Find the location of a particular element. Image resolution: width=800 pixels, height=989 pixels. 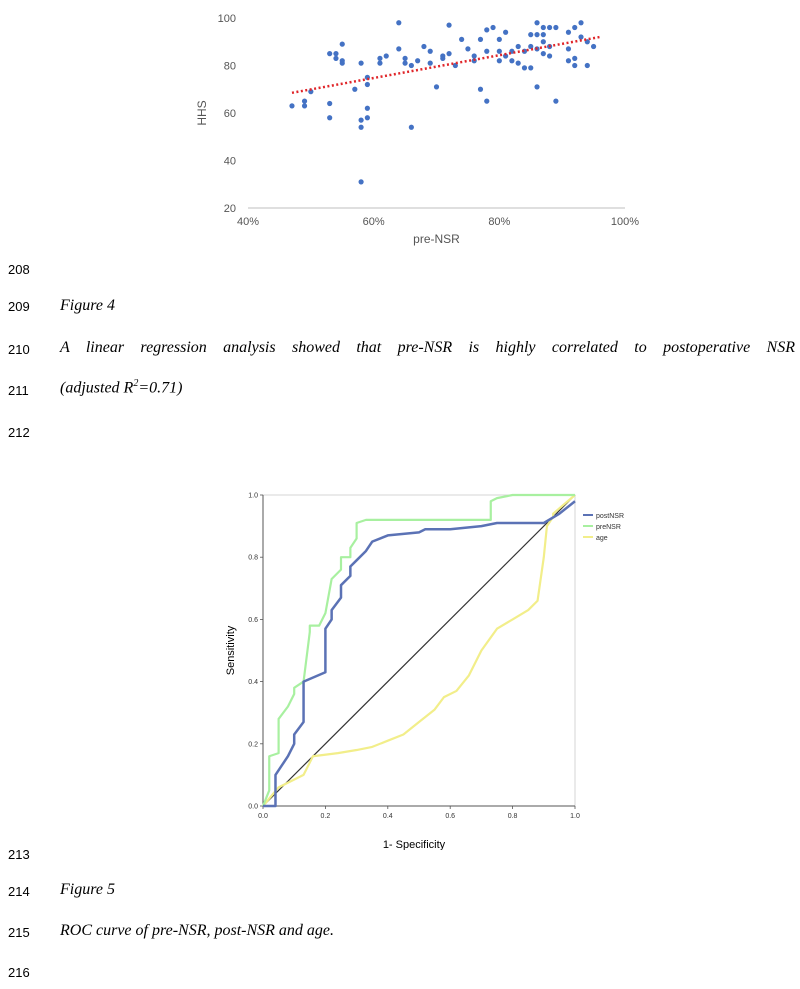

line-number: 211 is located at coordinates (18, 390).